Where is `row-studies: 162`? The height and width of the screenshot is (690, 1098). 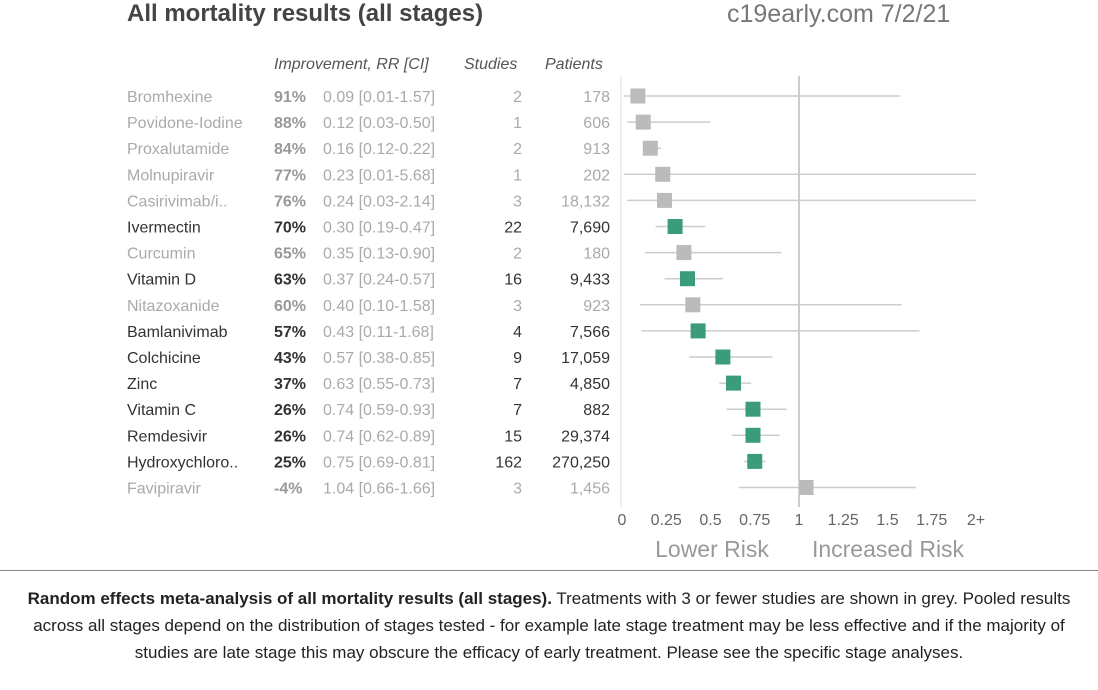 row-studies: 162 is located at coordinates (508, 462).